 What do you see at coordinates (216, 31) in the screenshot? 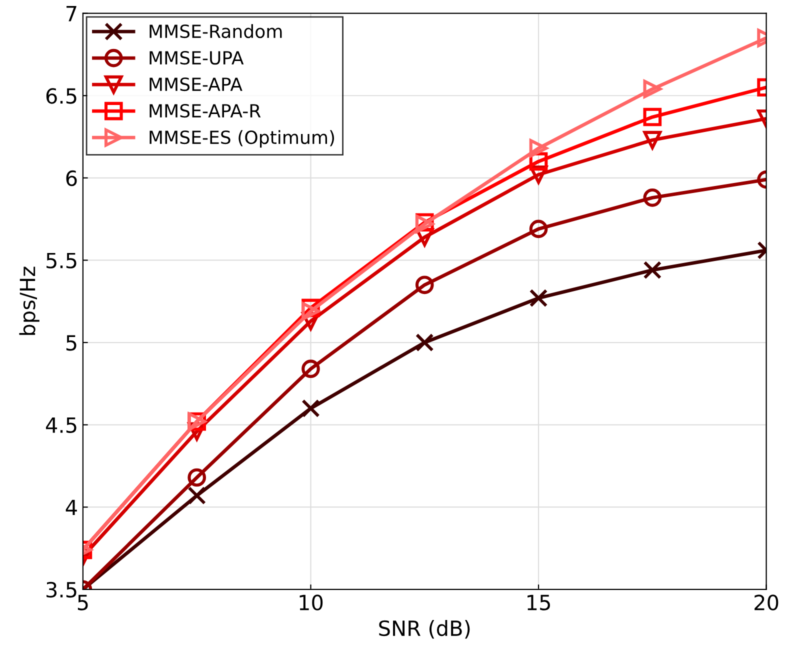
I see `legend-label: MMSE-Random` at bounding box center [216, 31].